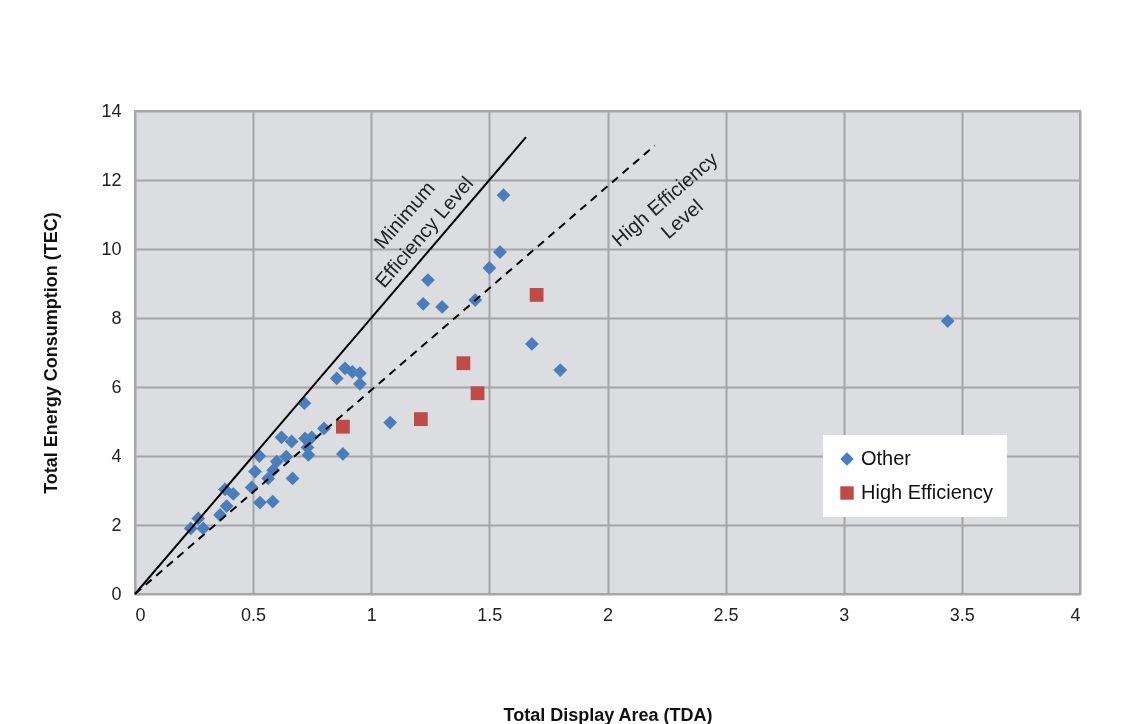 The height and width of the screenshot is (724, 1126). Describe the element at coordinates (51, 353) in the screenshot. I see `y-axis-title: Total Energy Consumption (TEC)` at that location.